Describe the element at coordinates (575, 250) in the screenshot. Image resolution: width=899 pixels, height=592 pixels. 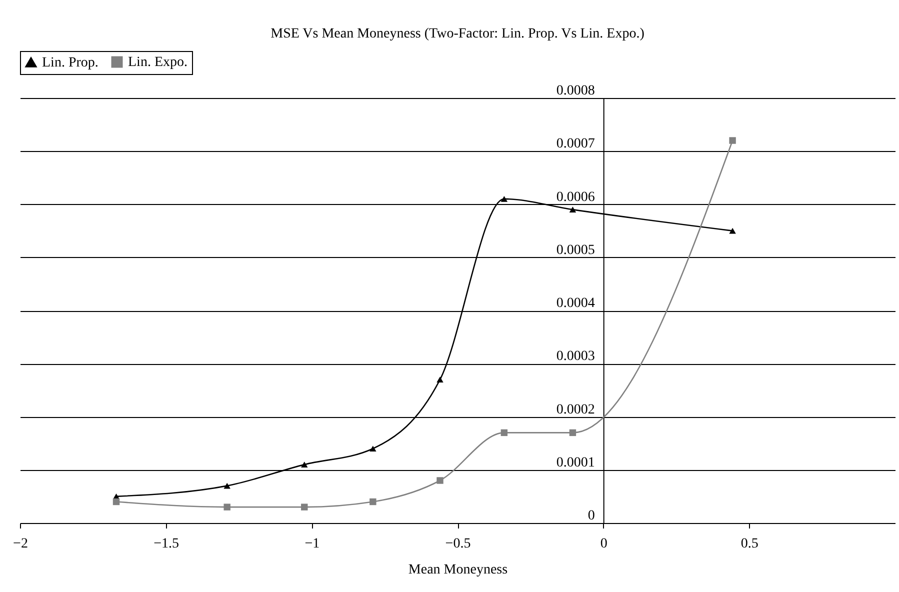
I see `y-tick-label: 0.0005` at that location.